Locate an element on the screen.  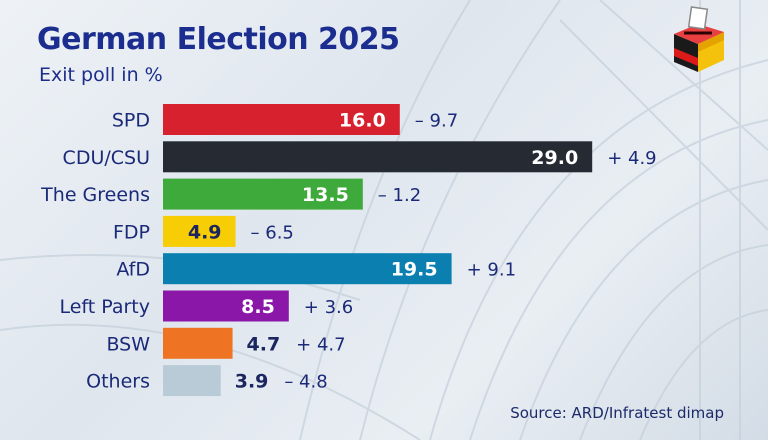
category-label-afd: AfD is located at coordinates (133, 270).